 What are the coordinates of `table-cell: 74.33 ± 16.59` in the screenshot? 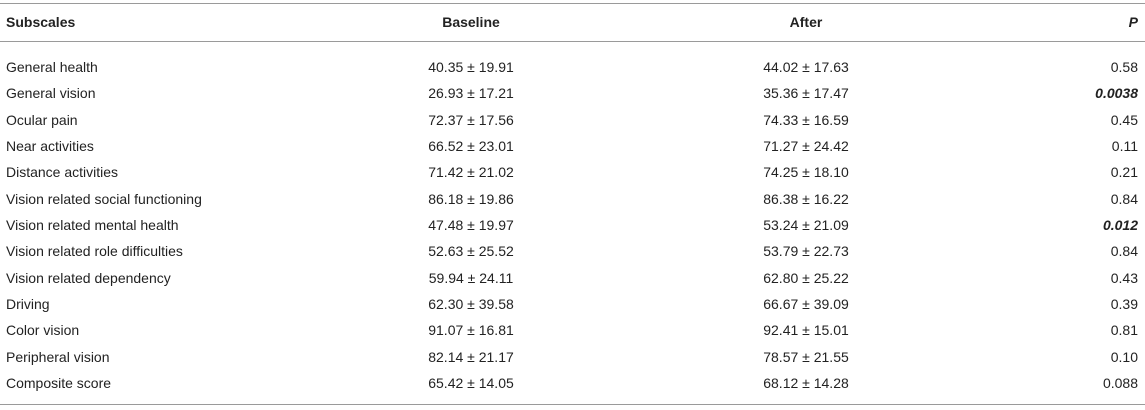 It's located at (806, 119).